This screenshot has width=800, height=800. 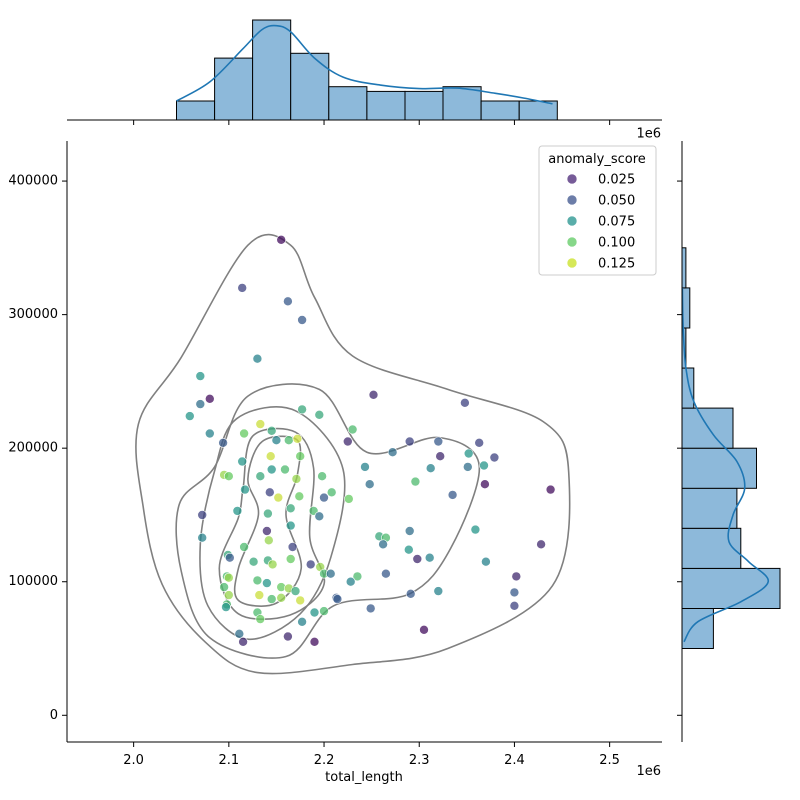 What do you see at coordinates (54, 715) in the screenshot?
I see `y-tick-label: 0` at bounding box center [54, 715].